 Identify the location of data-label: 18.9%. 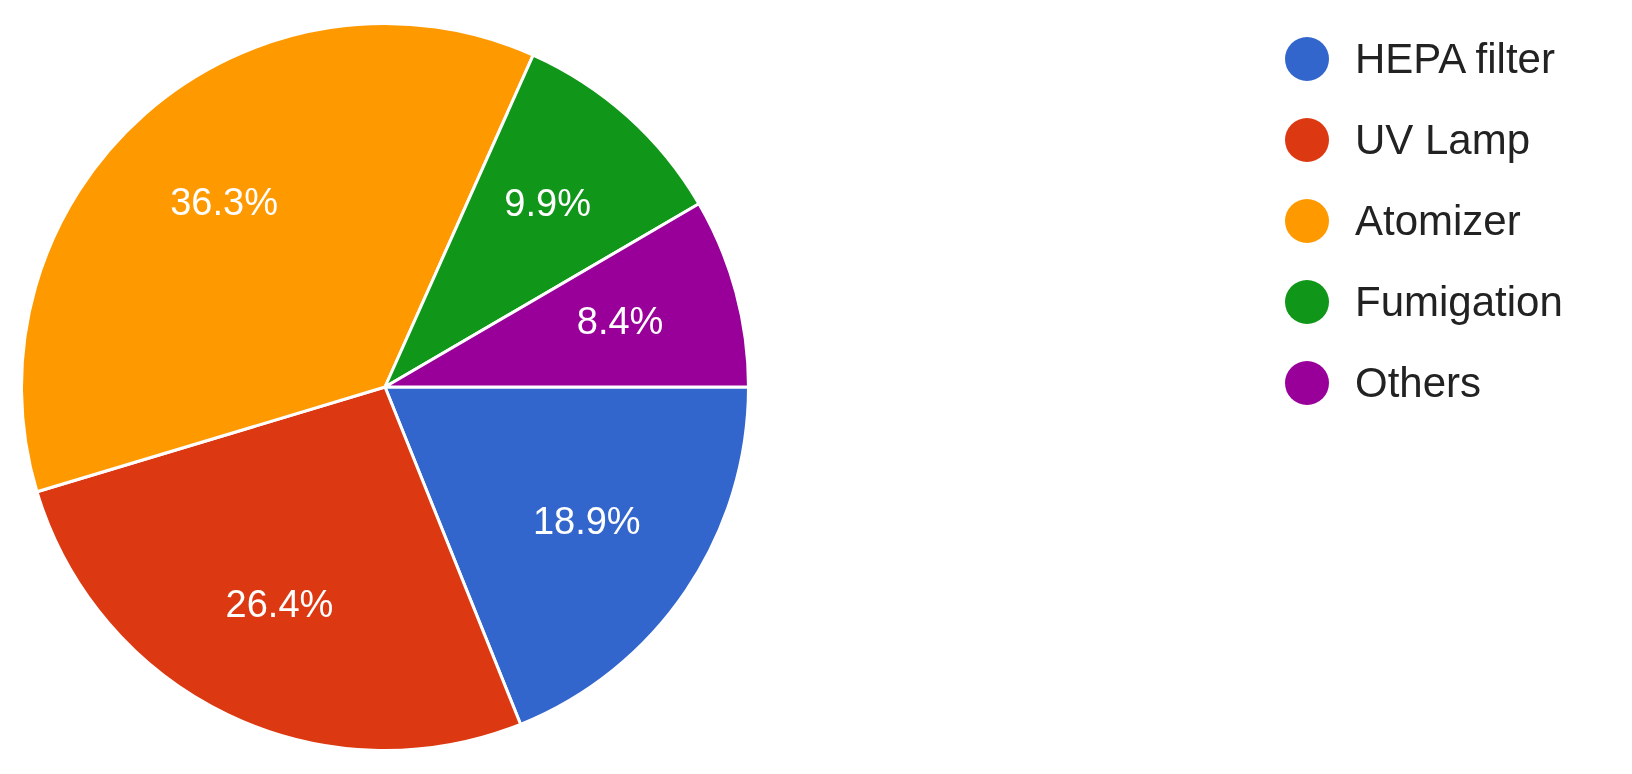
(586, 520).